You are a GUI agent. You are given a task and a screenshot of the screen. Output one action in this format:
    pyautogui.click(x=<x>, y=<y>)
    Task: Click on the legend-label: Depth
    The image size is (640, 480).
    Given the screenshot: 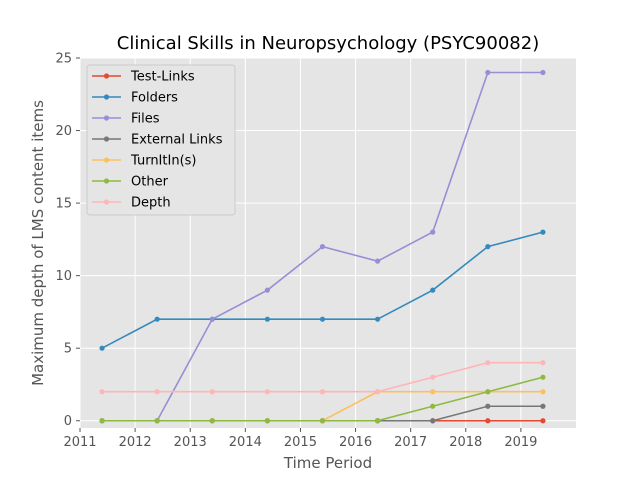 What is the action you would take?
    pyautogui.click(x=151, y=203)
    